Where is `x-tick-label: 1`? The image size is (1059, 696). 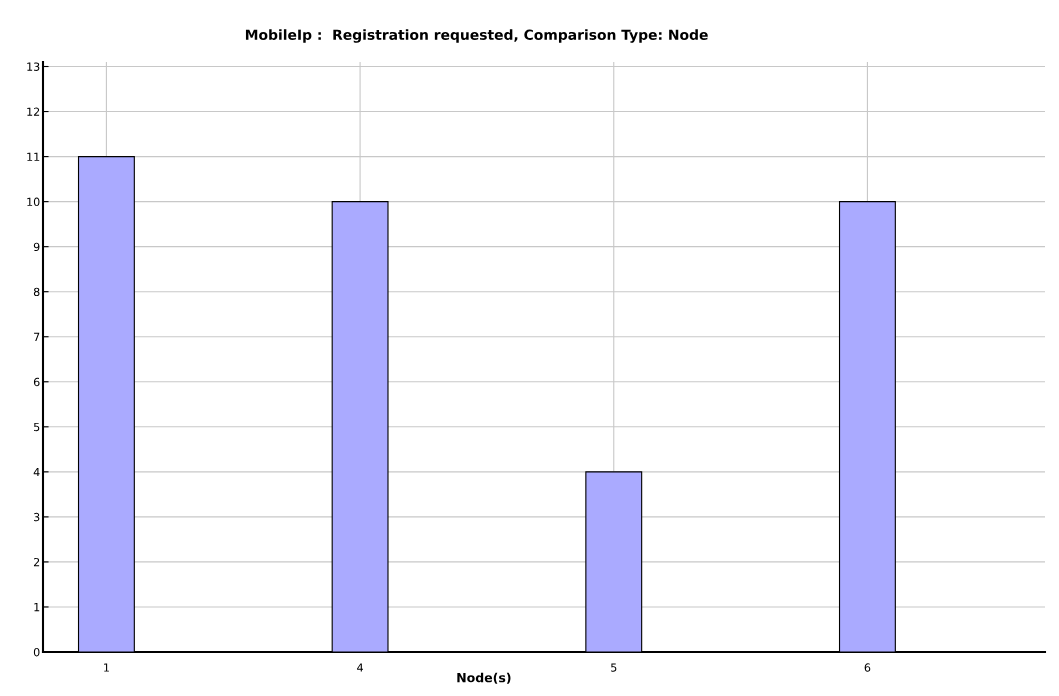
x-tick-label: 1 is located at coordinates (106, 667).